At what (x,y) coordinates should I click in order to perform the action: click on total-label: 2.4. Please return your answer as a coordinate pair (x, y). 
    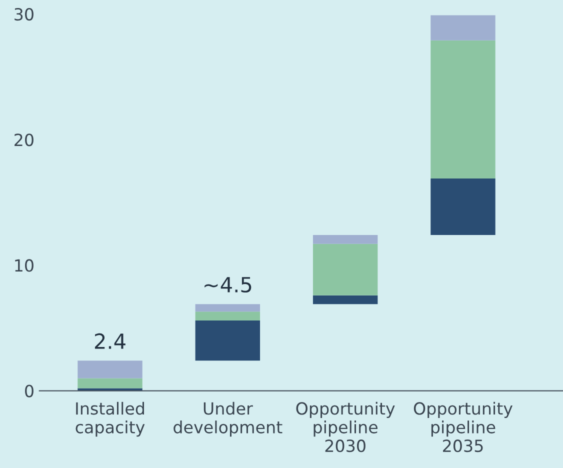
    Looking at the image, I should click on (110, 341).